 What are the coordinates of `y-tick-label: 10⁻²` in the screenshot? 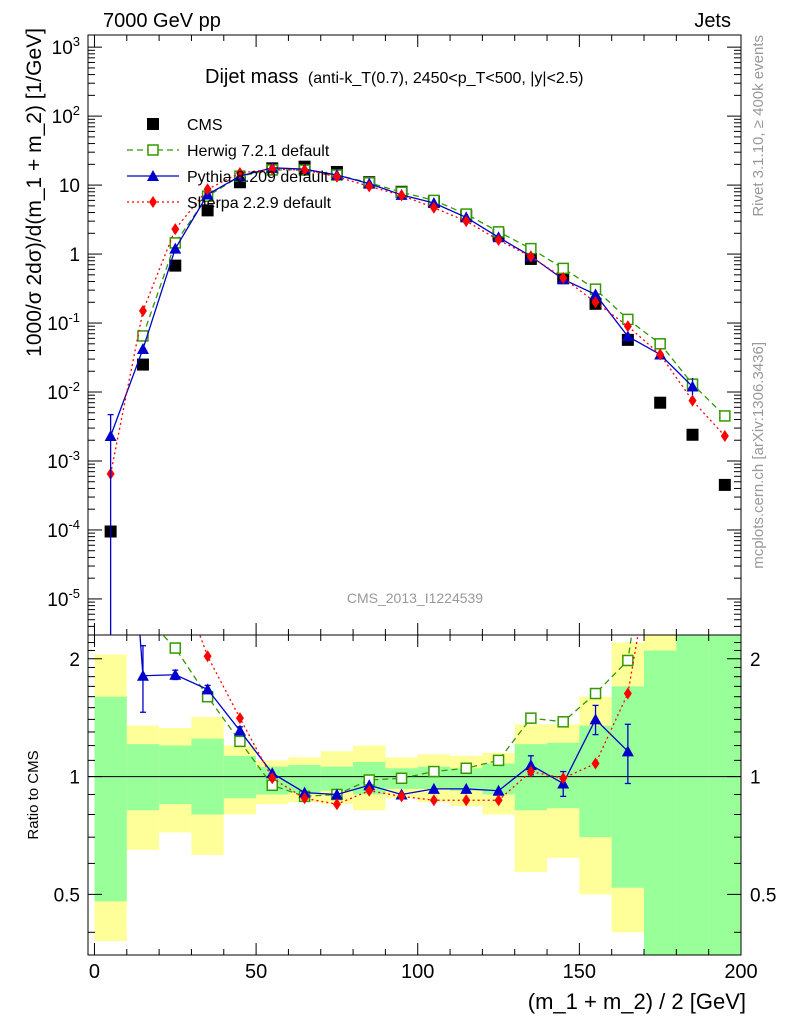 It's located at (63, 391).